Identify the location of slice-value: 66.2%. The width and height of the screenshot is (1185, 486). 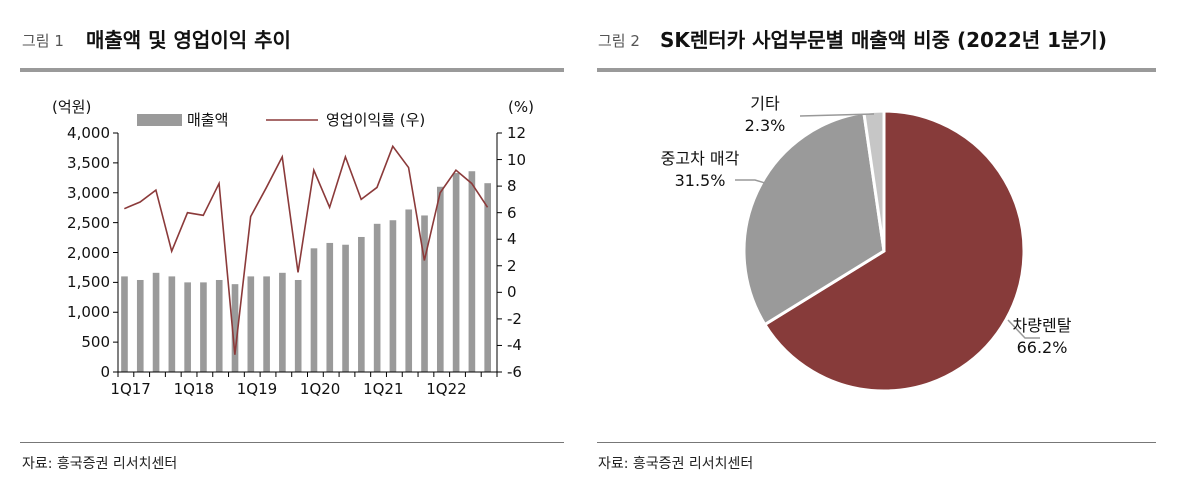
(1042, 347).